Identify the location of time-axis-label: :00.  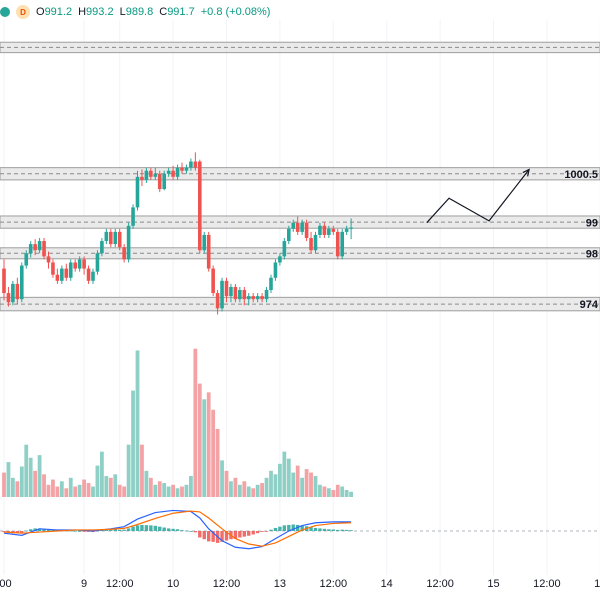
(6, 584).